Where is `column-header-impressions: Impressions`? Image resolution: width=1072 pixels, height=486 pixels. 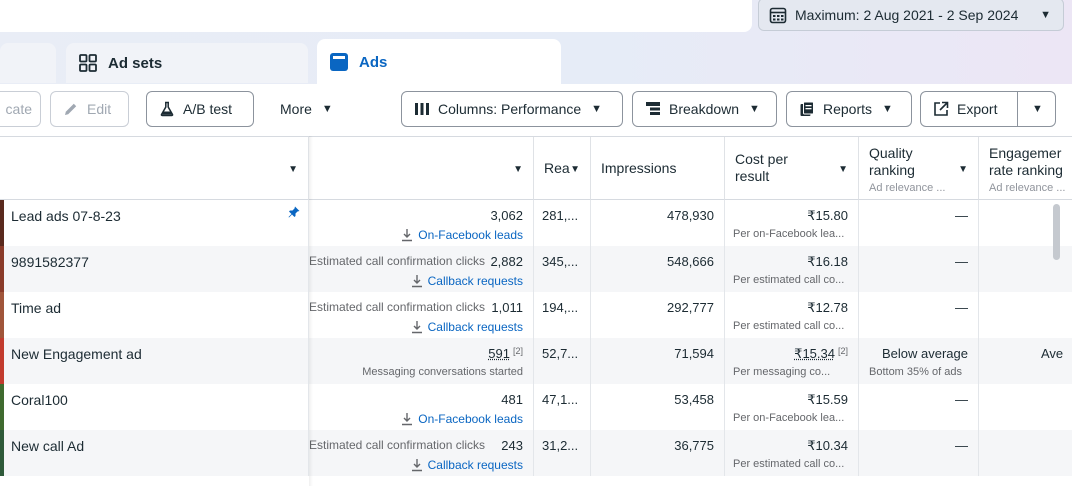
column-header-impressions: Impressions is located at coordinates (658, 168).